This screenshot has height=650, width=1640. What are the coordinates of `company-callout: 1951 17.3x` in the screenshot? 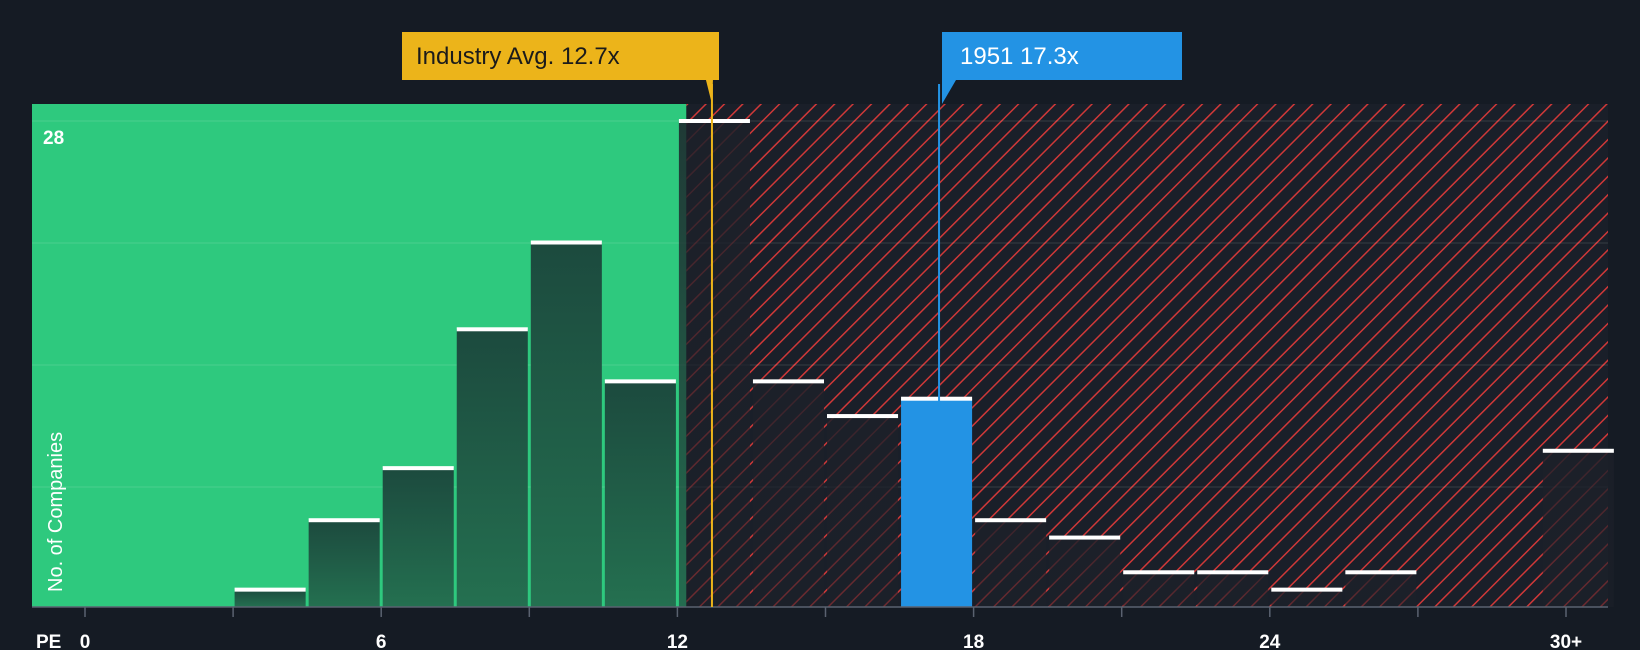 It's located at (1060, 219).